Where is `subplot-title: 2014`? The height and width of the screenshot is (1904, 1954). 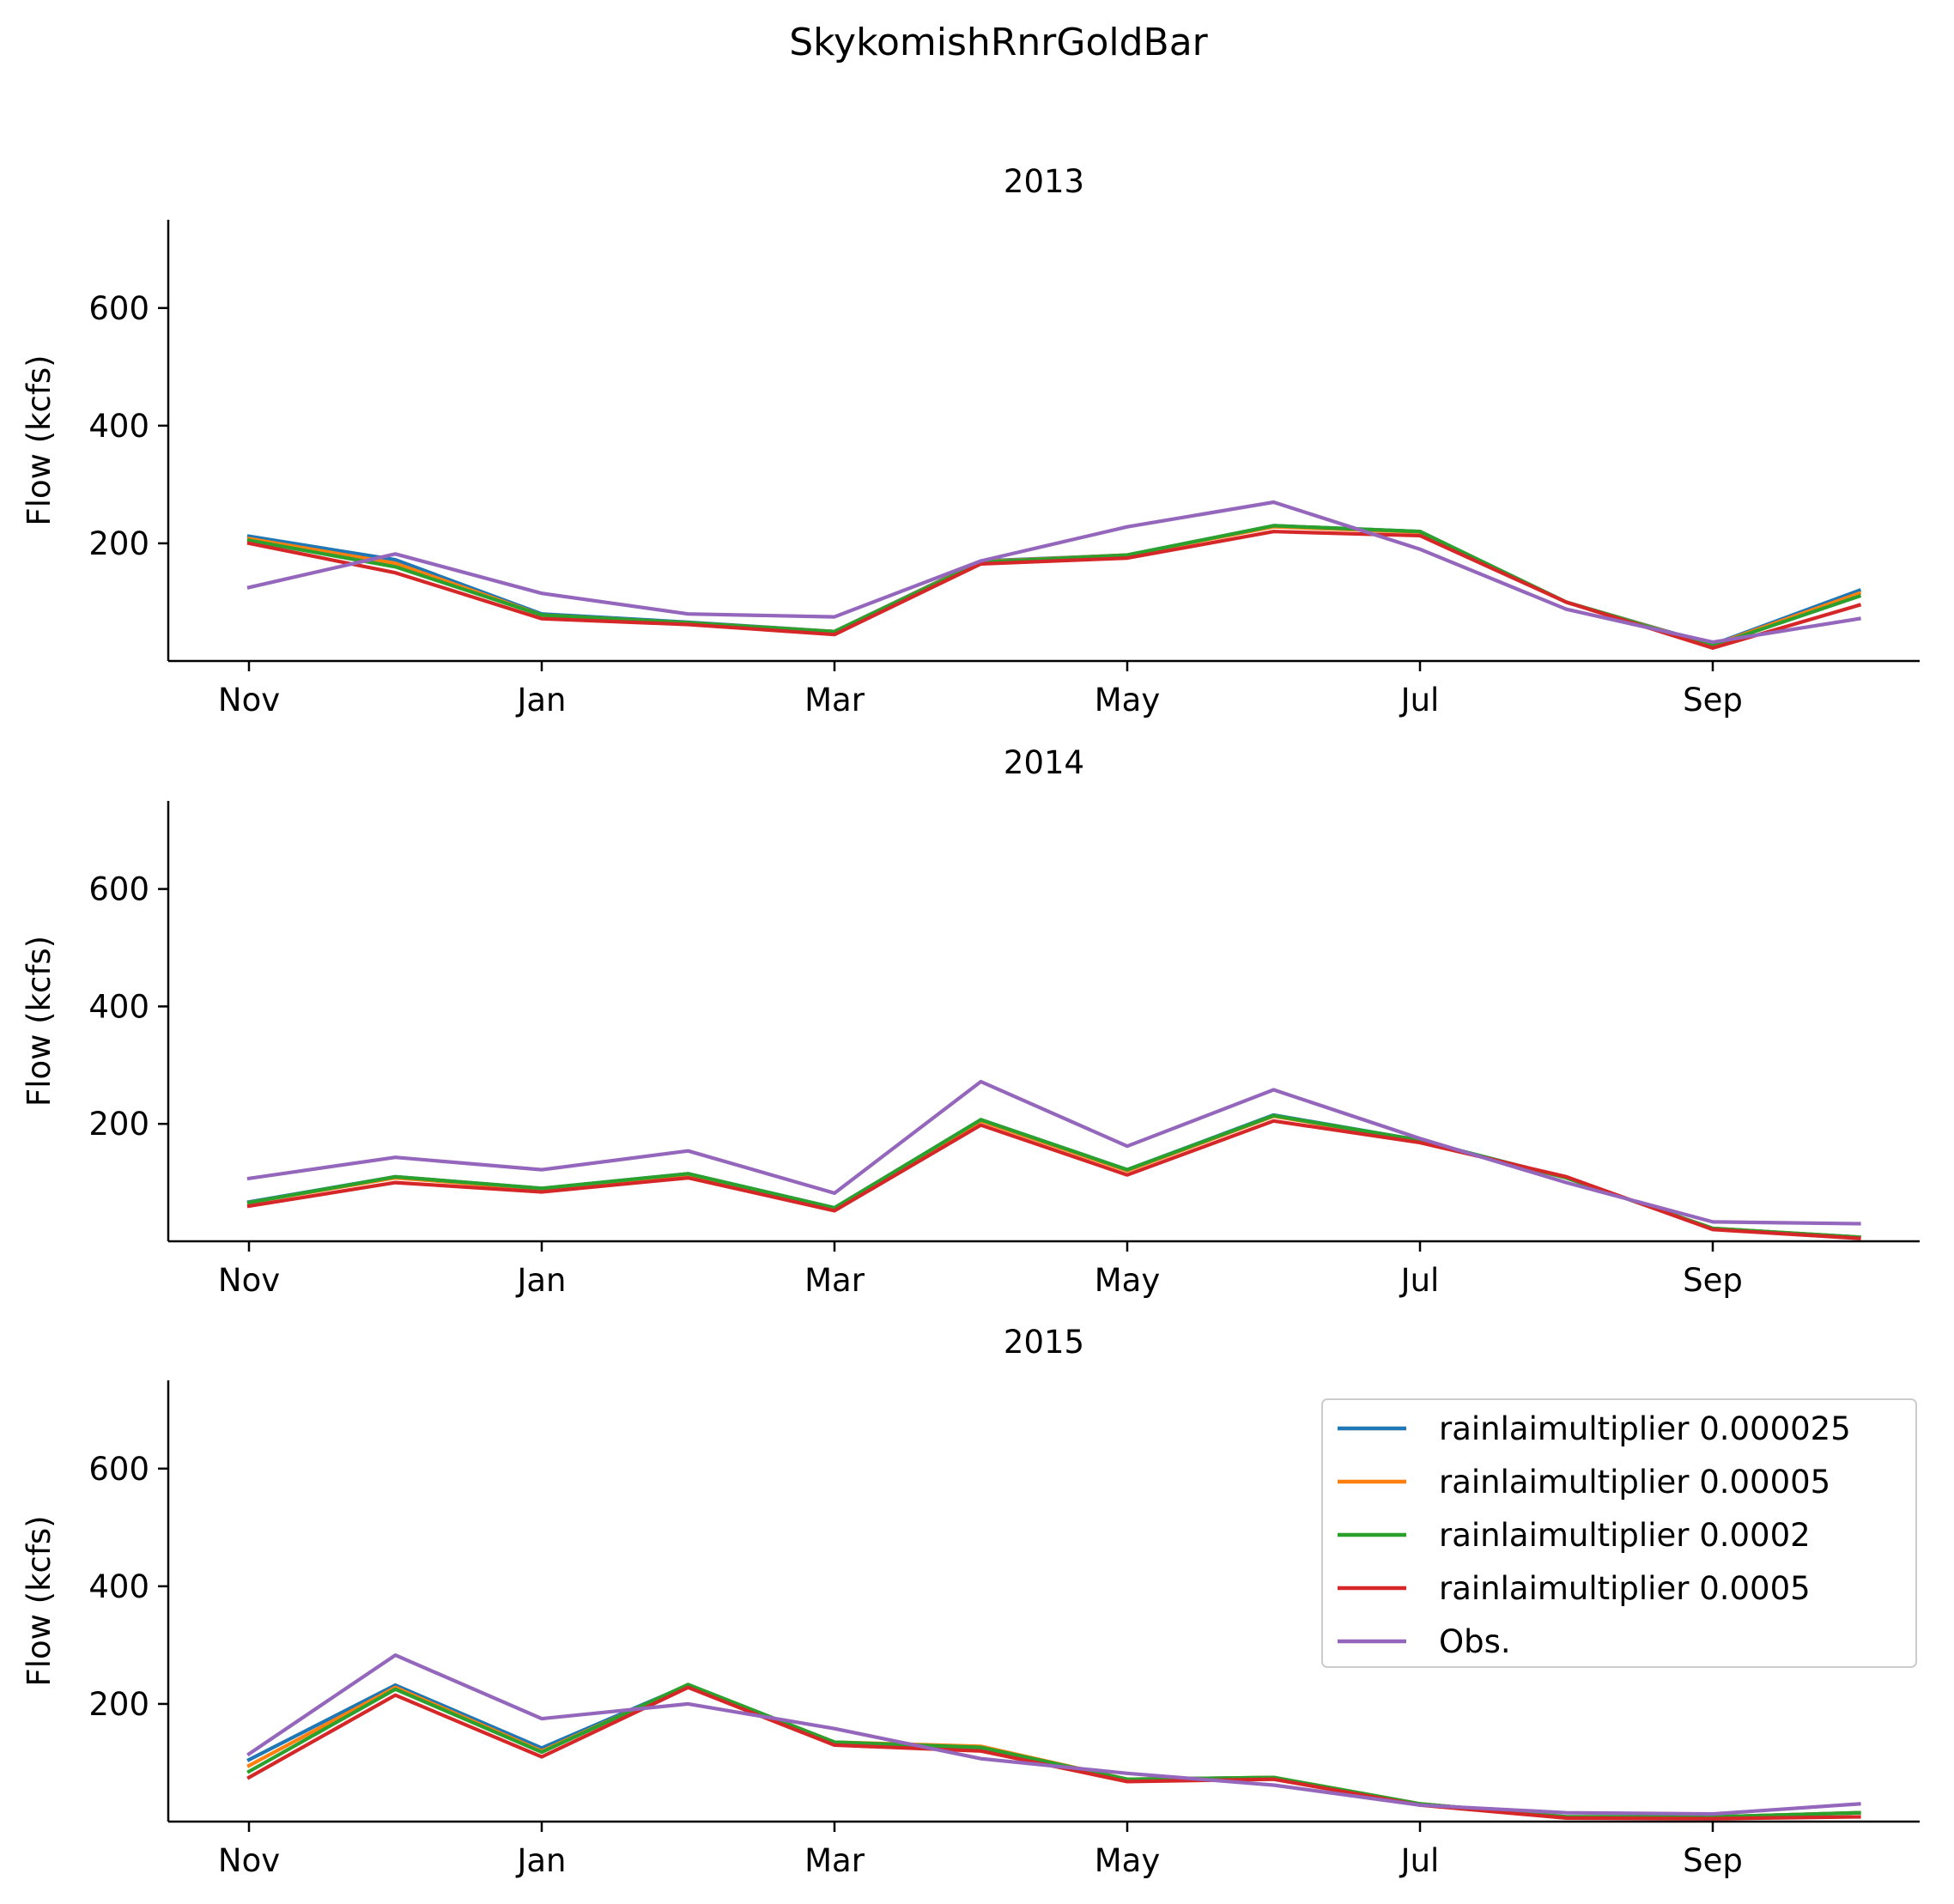 subplot-title: 2014 is located at coordinates (1044, 762).